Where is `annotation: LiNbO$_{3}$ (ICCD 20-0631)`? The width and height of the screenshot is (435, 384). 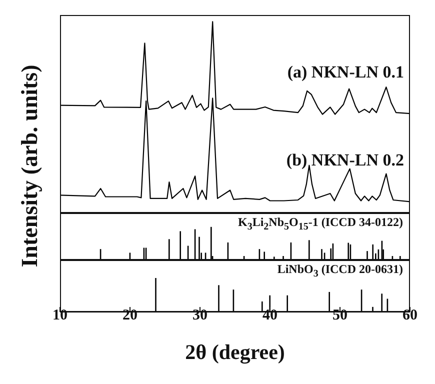 annotation: LiNbO$_{3}$ (ICCD 20-0631) is located at coordinates (340, 272).